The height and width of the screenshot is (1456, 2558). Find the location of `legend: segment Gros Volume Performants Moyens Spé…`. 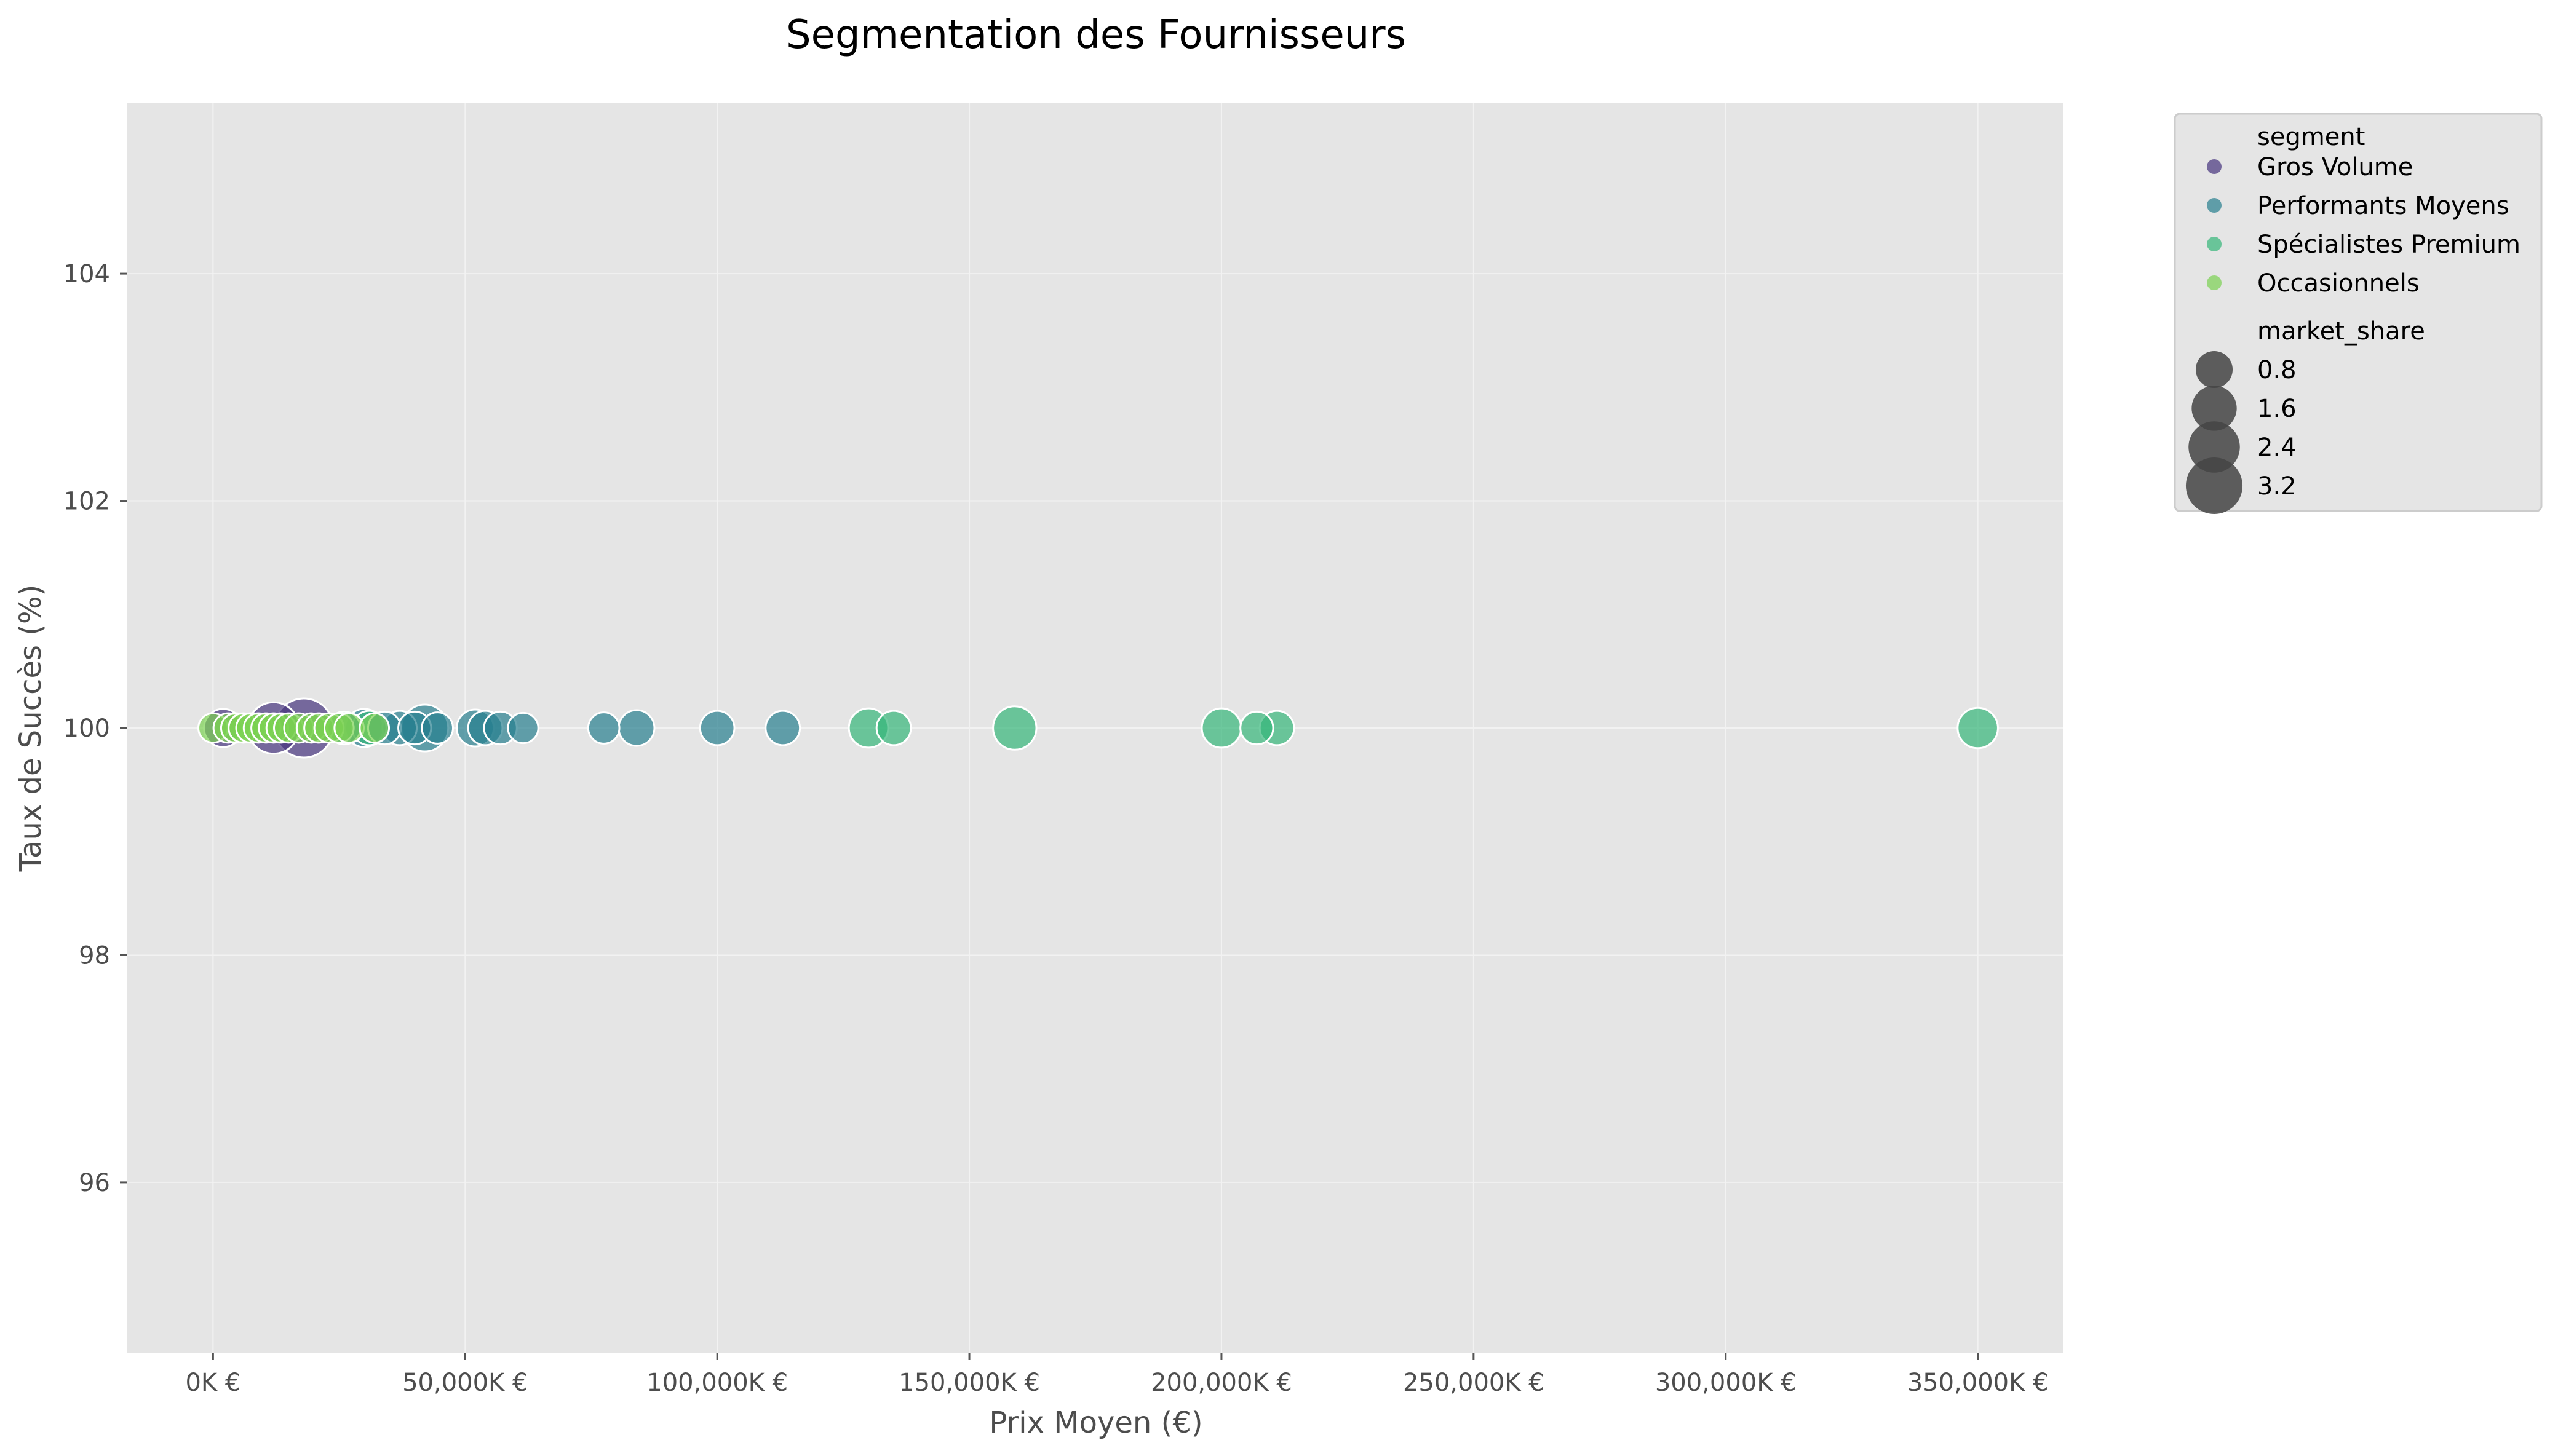

legend: segment Gros Volume Performants Moyens Spé… is located at coordinates (2359, 314).